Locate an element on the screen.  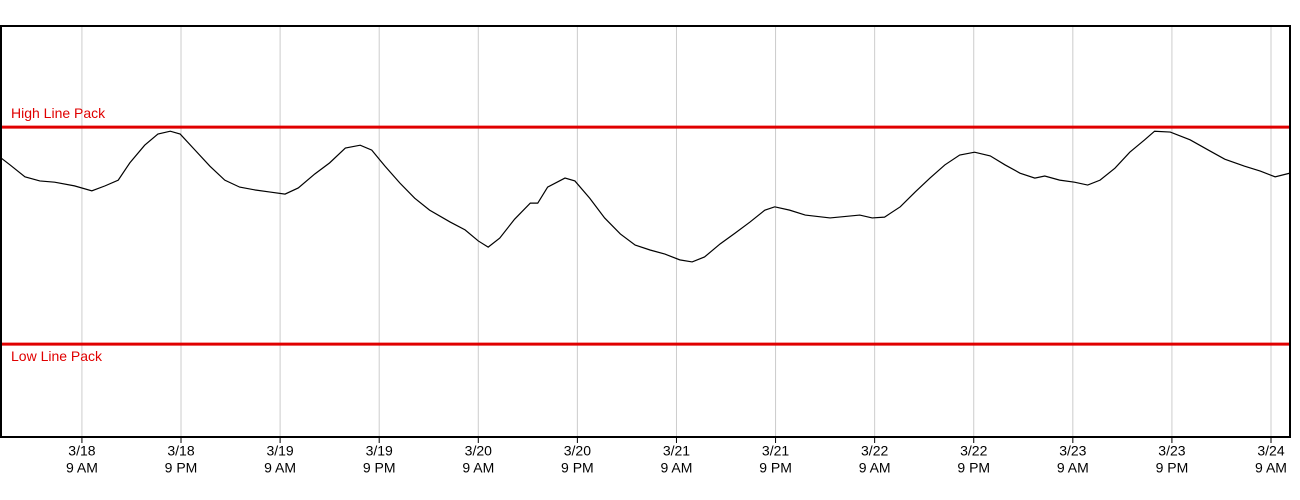
reference-label: High Line Pack is located at coordinates (58, 113).